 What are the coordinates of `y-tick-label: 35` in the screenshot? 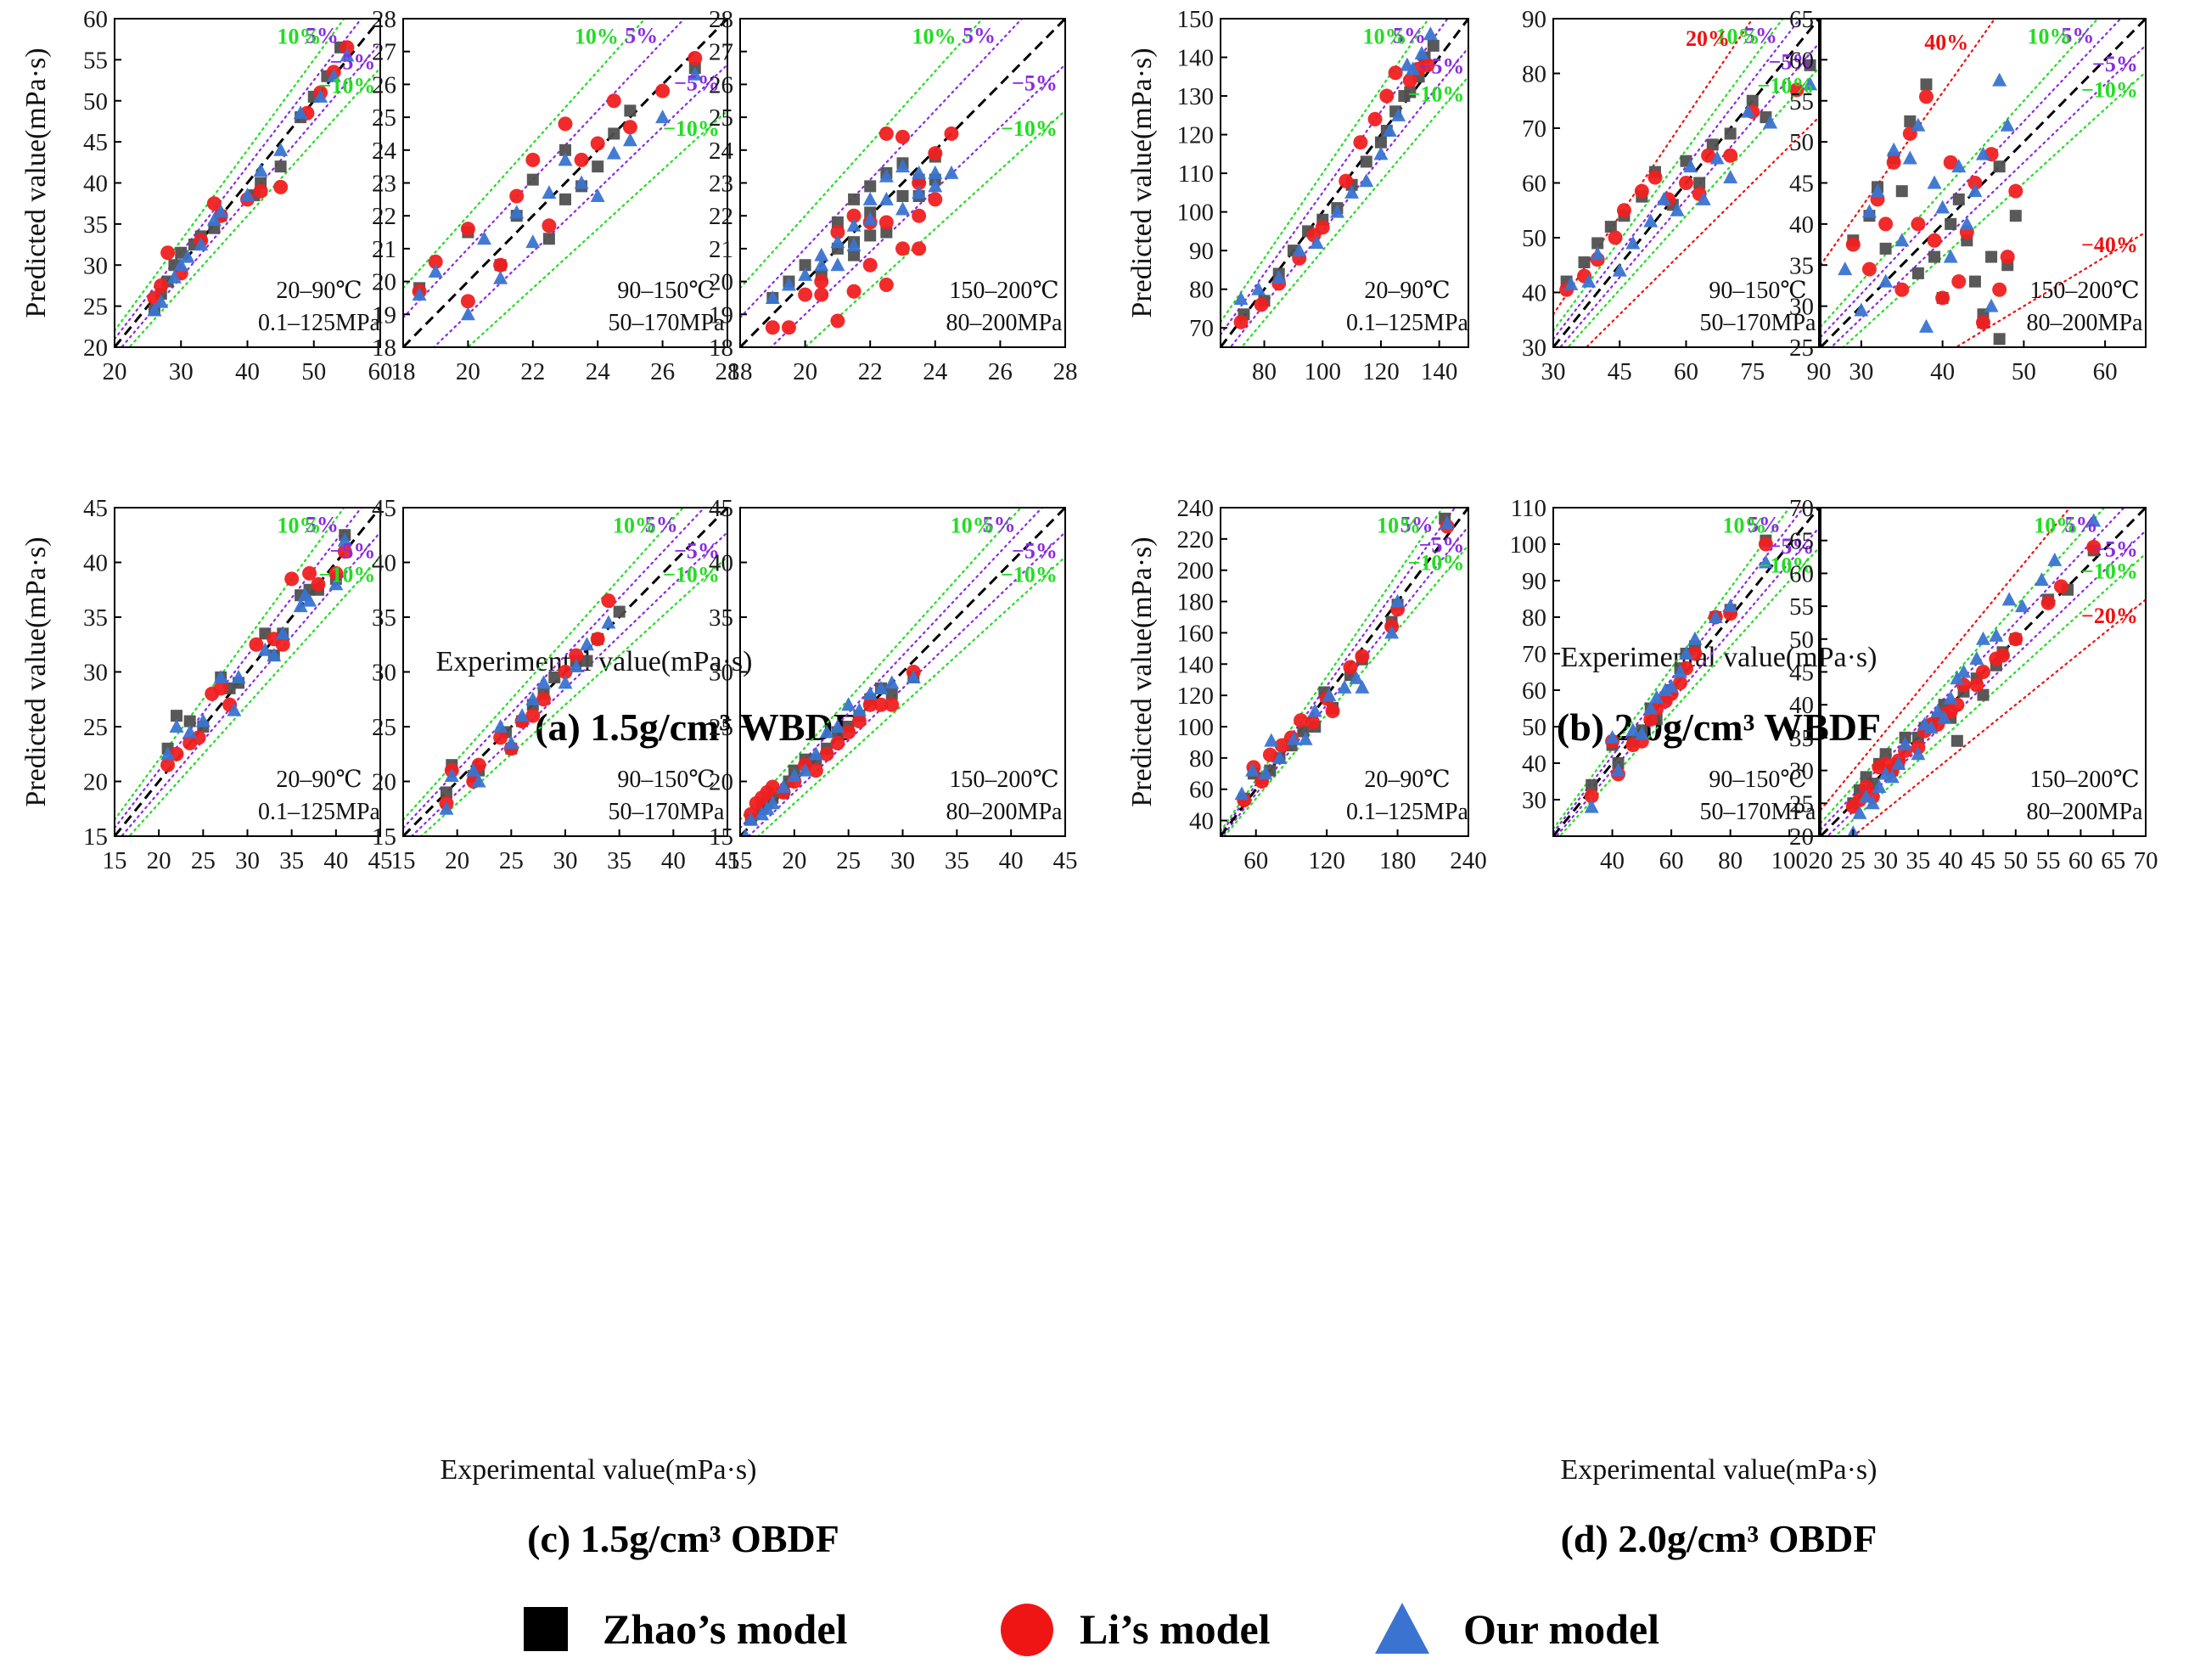 It's located at (95, 225).